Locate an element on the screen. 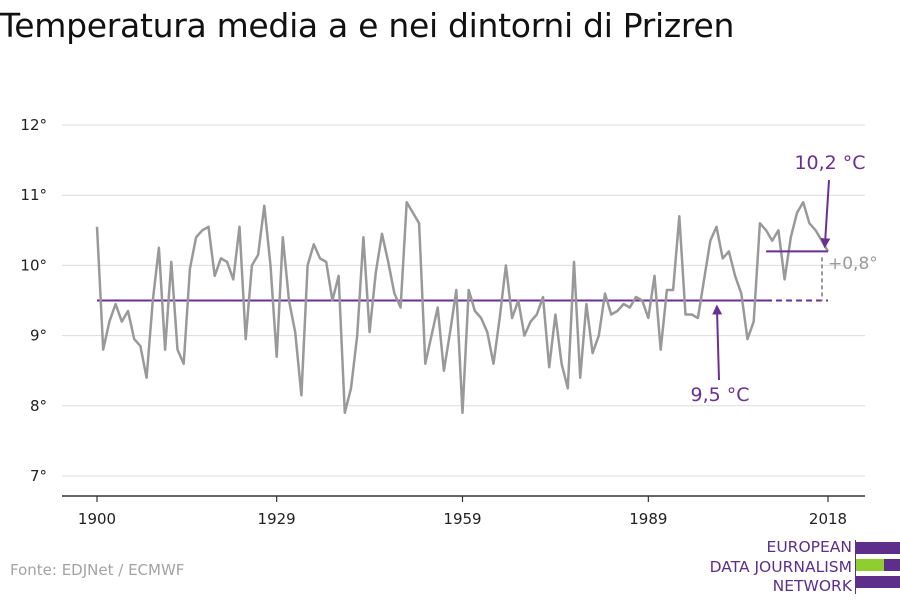  edjnet-logo: EUROPEAN DATA JOURNALISM NETWORK is located at coordinates (800, 567).